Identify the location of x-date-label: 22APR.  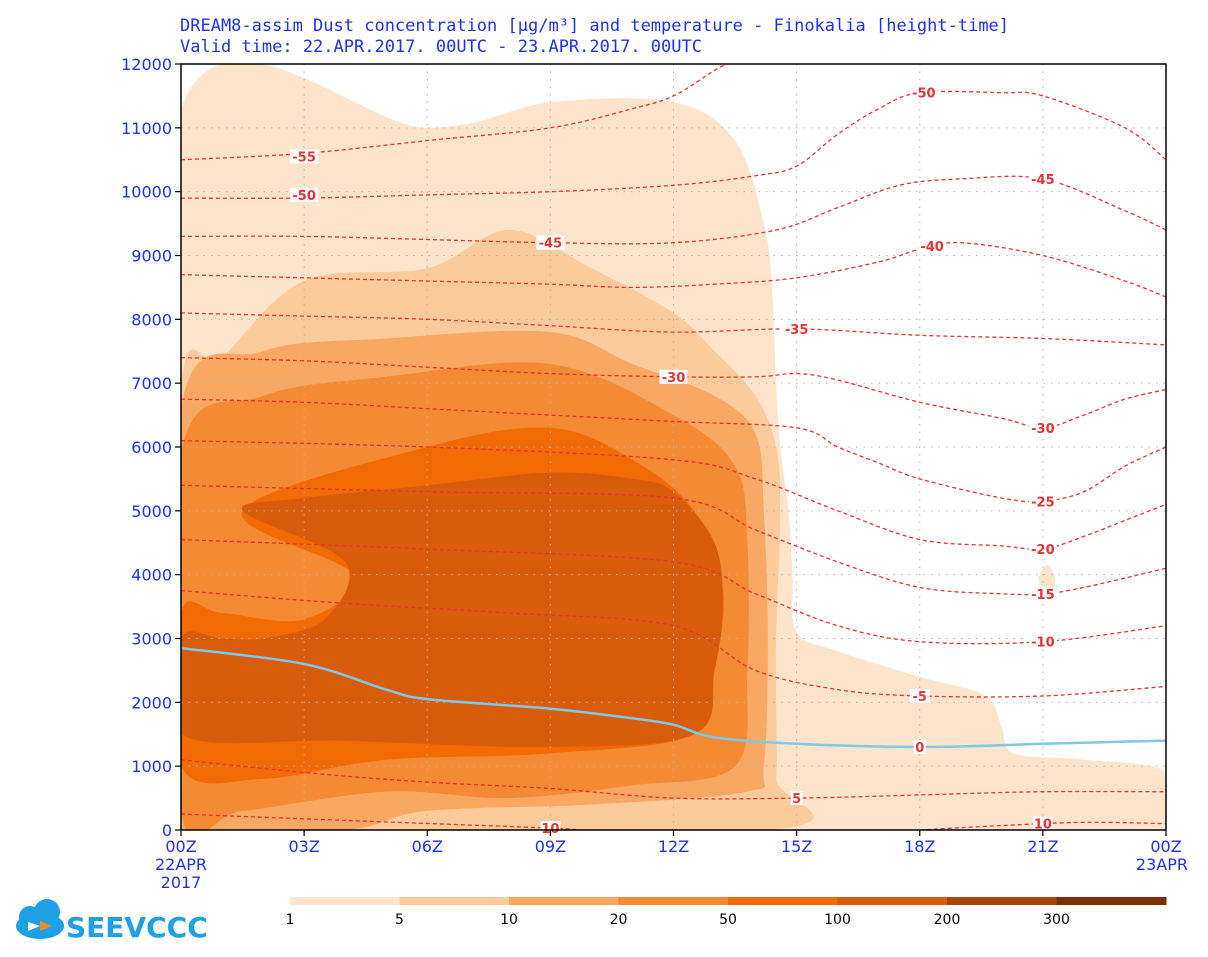
(181, 864).